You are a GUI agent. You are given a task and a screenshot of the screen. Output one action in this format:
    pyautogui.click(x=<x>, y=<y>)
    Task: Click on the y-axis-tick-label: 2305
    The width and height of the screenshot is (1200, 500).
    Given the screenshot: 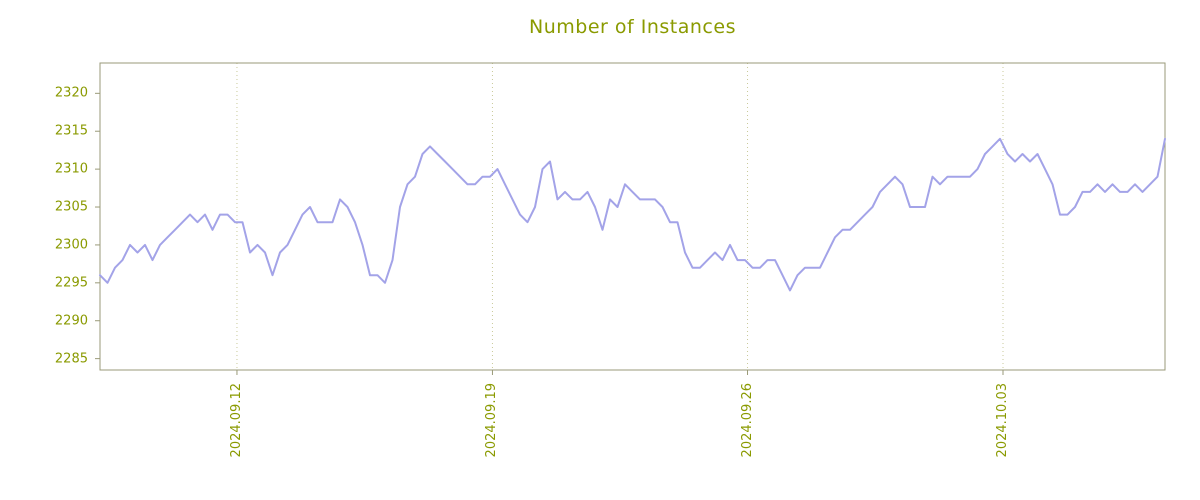 What is the action you would take?
    pyautogui.click(x=71, y=207)
    